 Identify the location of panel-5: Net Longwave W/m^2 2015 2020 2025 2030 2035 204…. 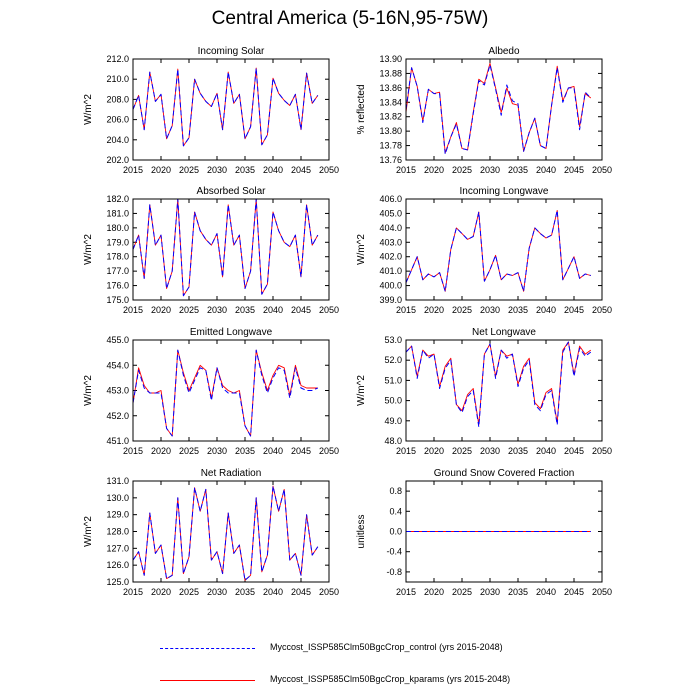
(484, 391).